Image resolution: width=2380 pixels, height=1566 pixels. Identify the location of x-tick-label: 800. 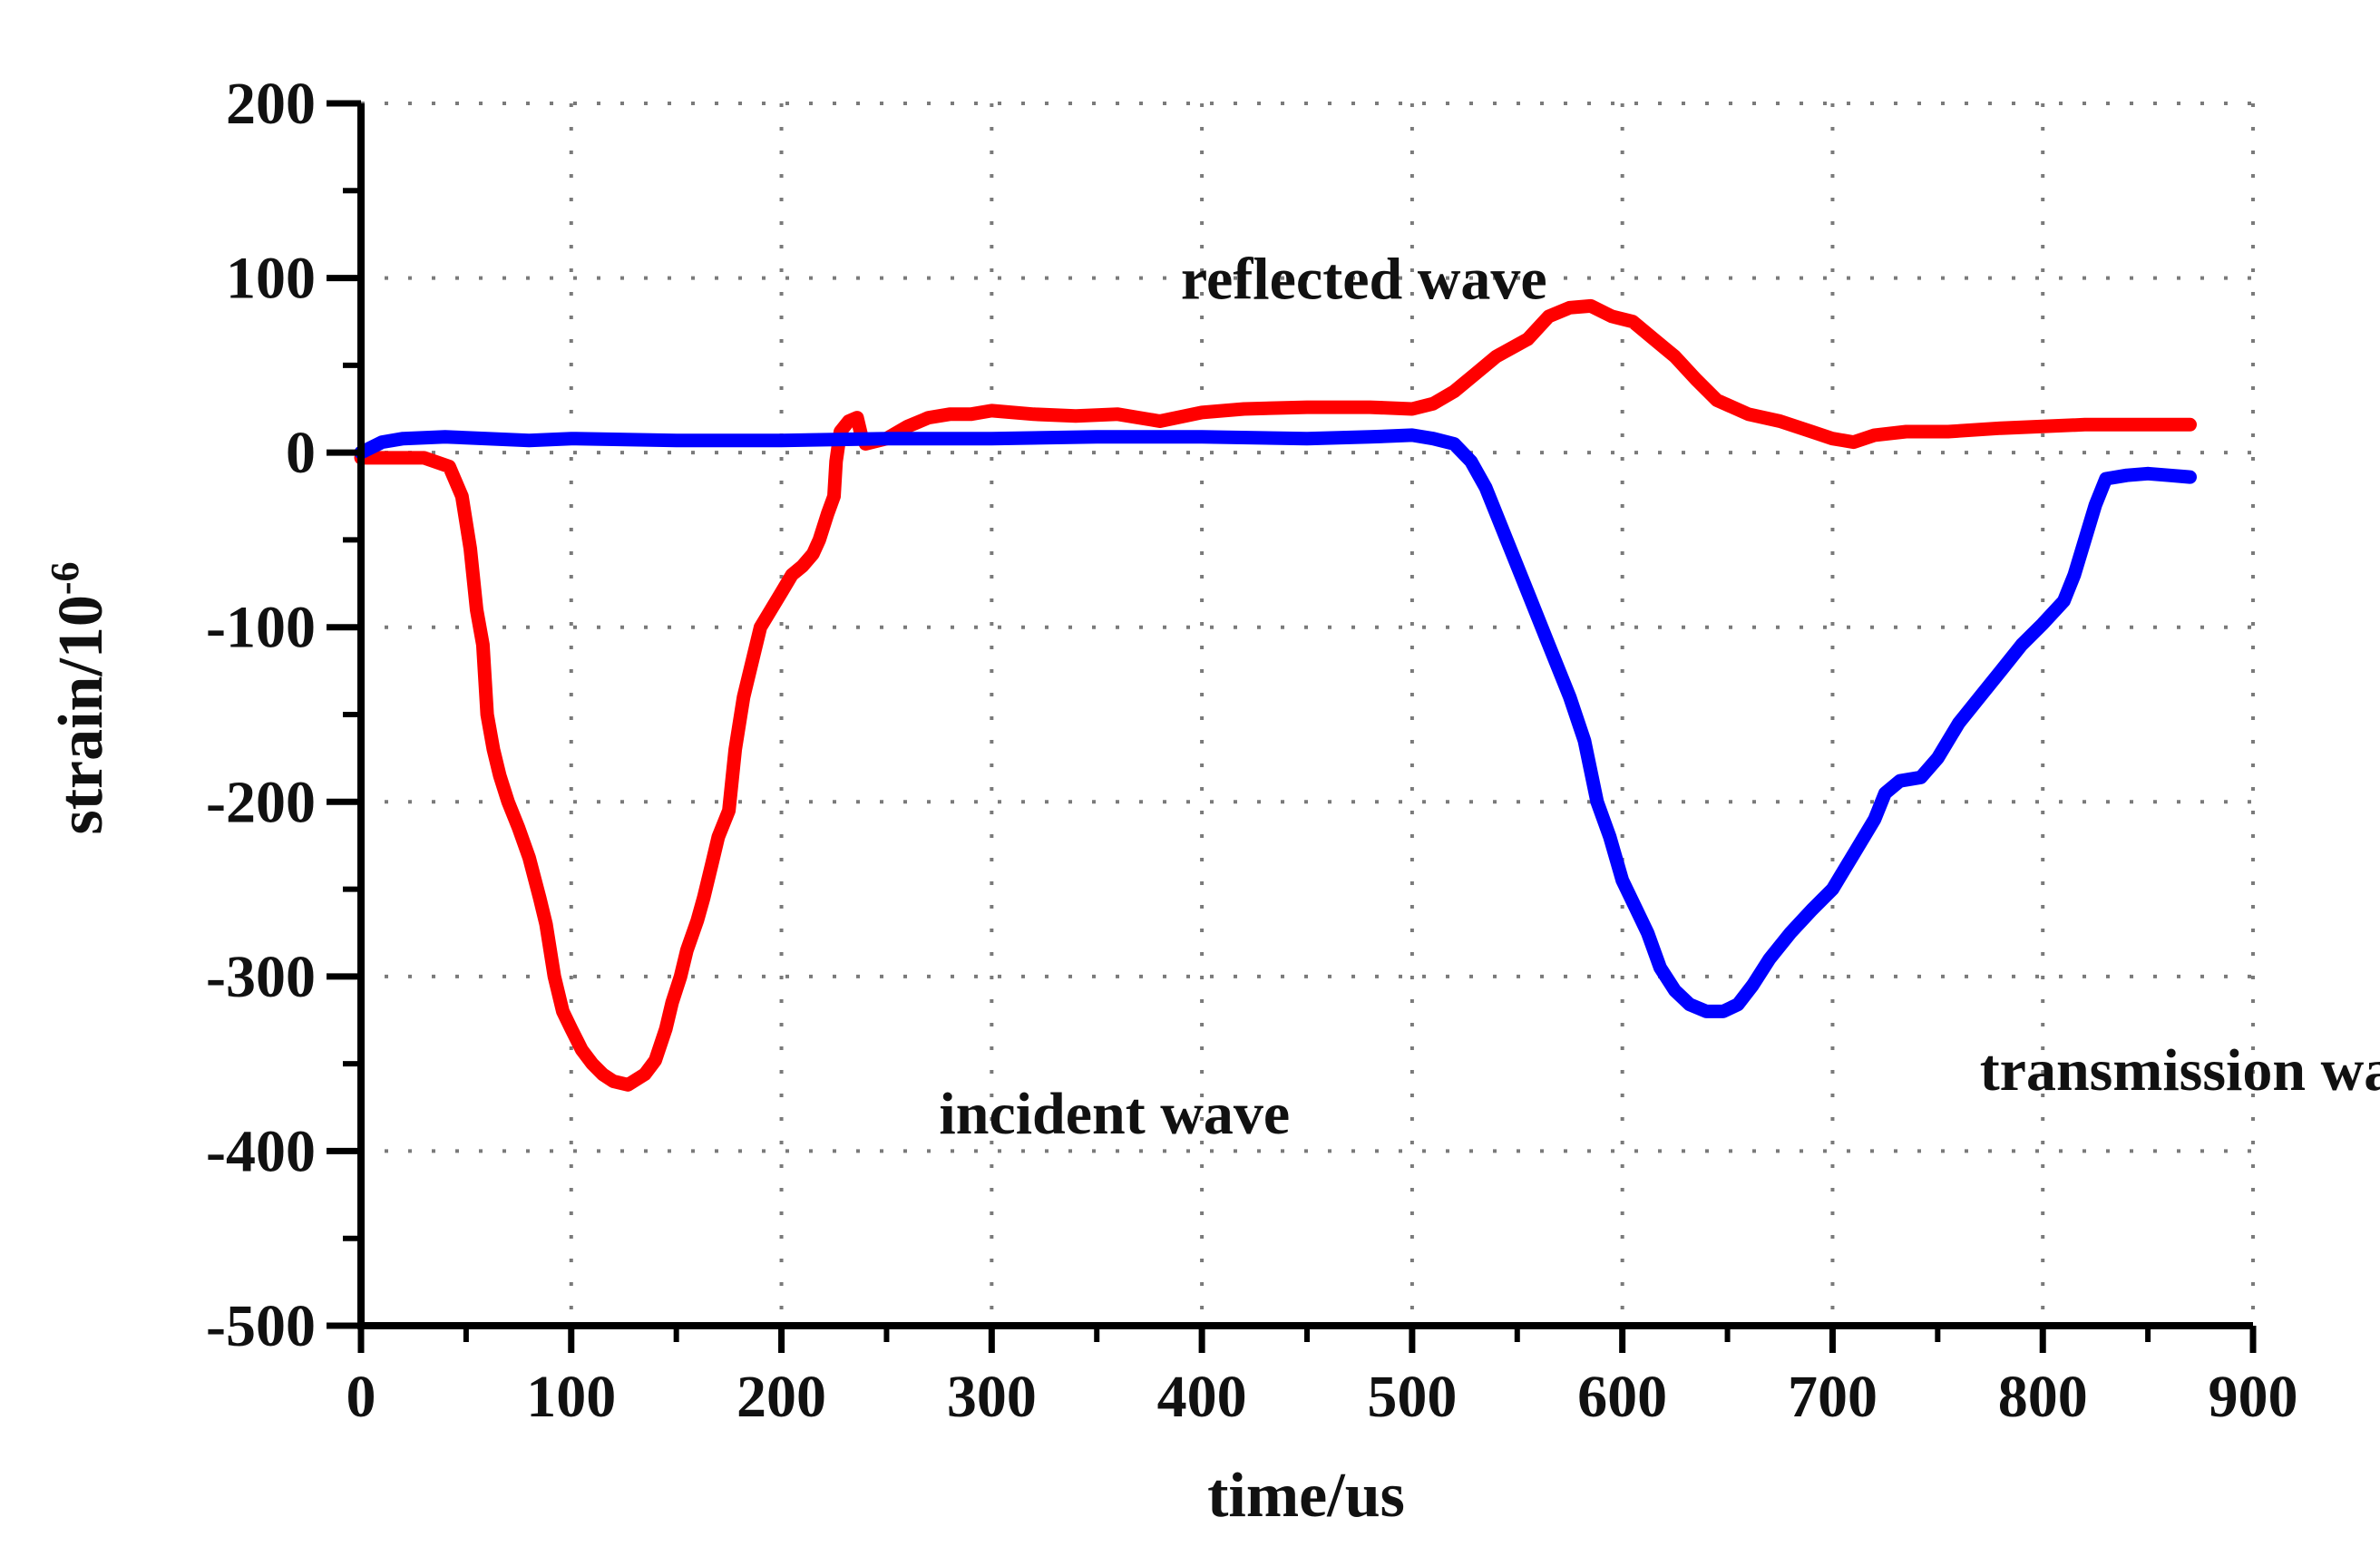
(2043, 1397).